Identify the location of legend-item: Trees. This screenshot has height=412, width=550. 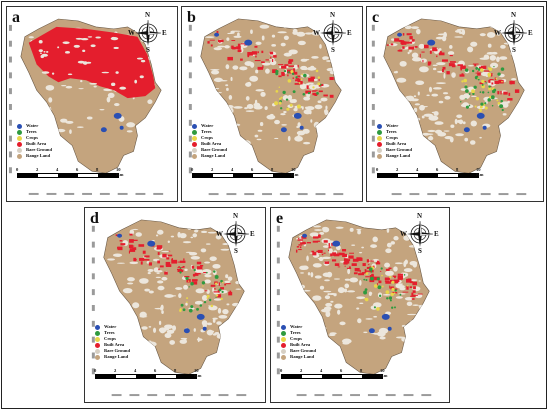
(298, 333).